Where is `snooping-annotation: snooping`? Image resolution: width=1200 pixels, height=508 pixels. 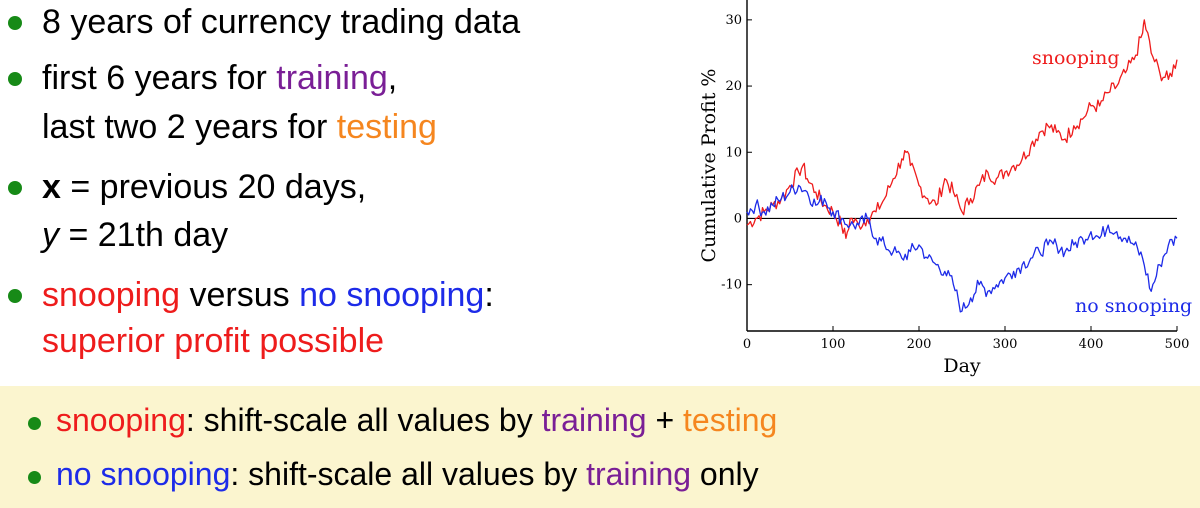
snooping-annotation: snooping is located at coordinates (1076, 58).